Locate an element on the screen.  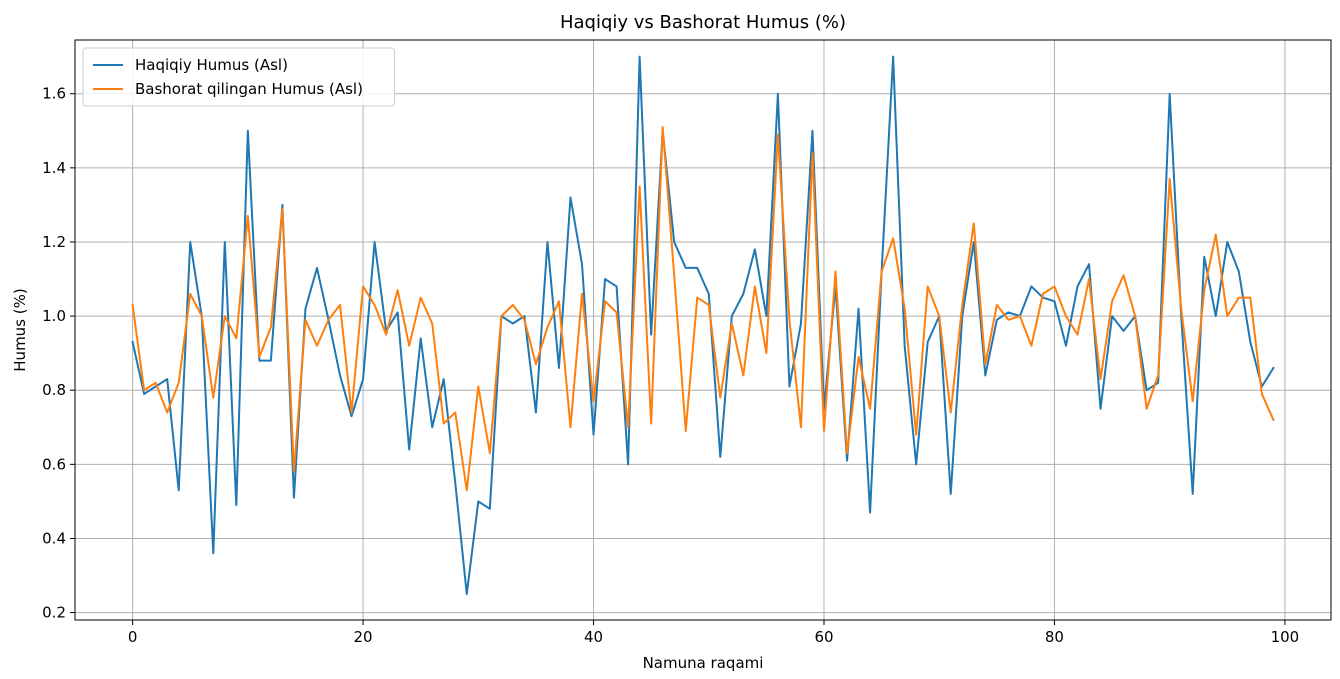
x-tick-label: 80 is located at coordinates (1054, 637).